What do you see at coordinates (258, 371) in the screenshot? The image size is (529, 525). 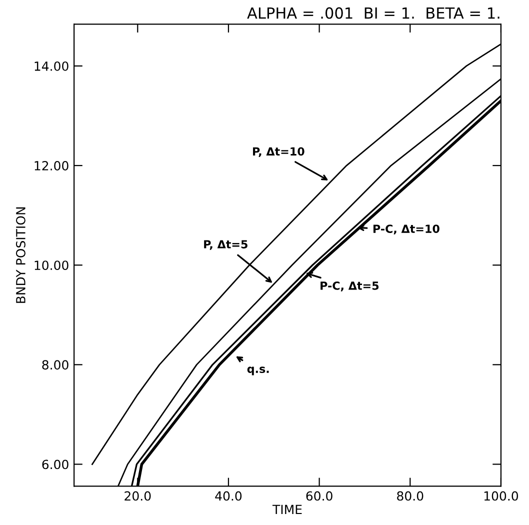 I see `annotation: q.s.` at bounding box center [258, 371].